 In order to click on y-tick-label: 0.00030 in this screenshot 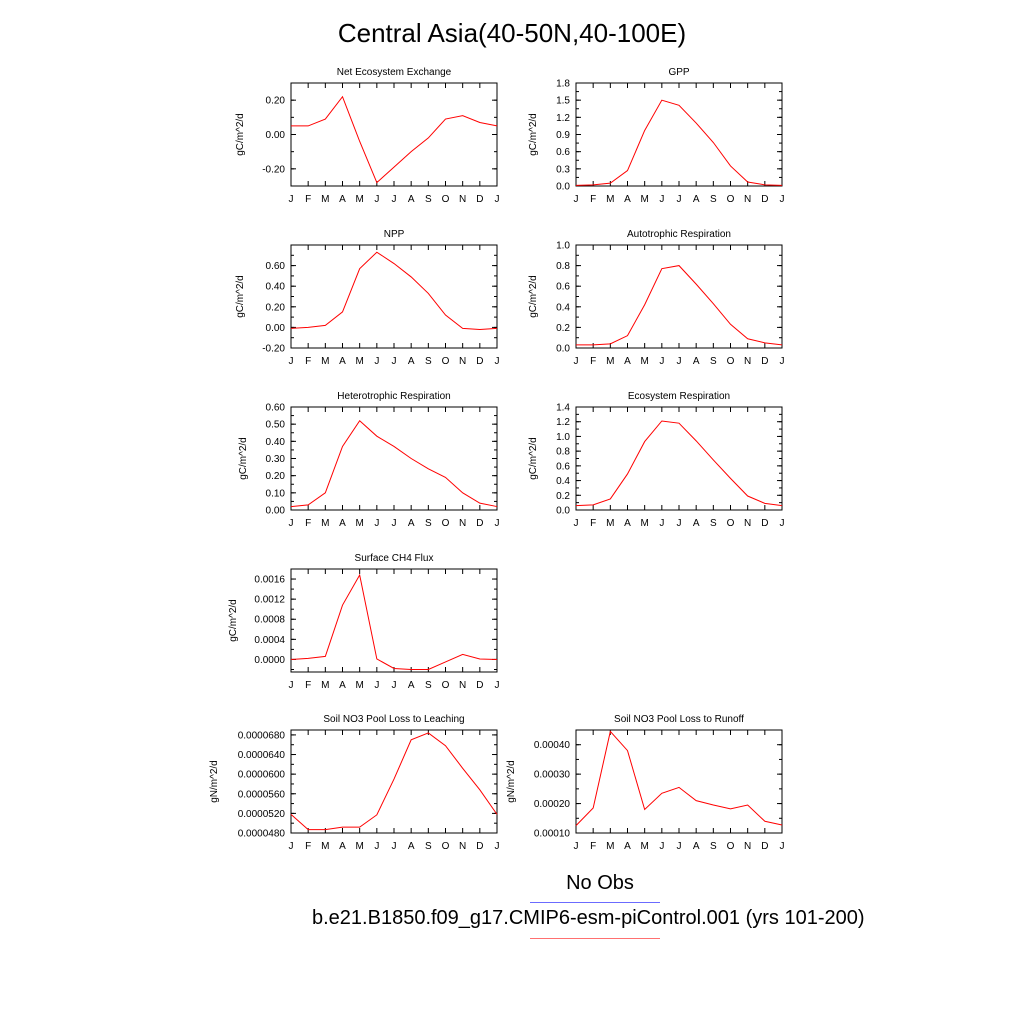, I will do `click(552, 775)`.